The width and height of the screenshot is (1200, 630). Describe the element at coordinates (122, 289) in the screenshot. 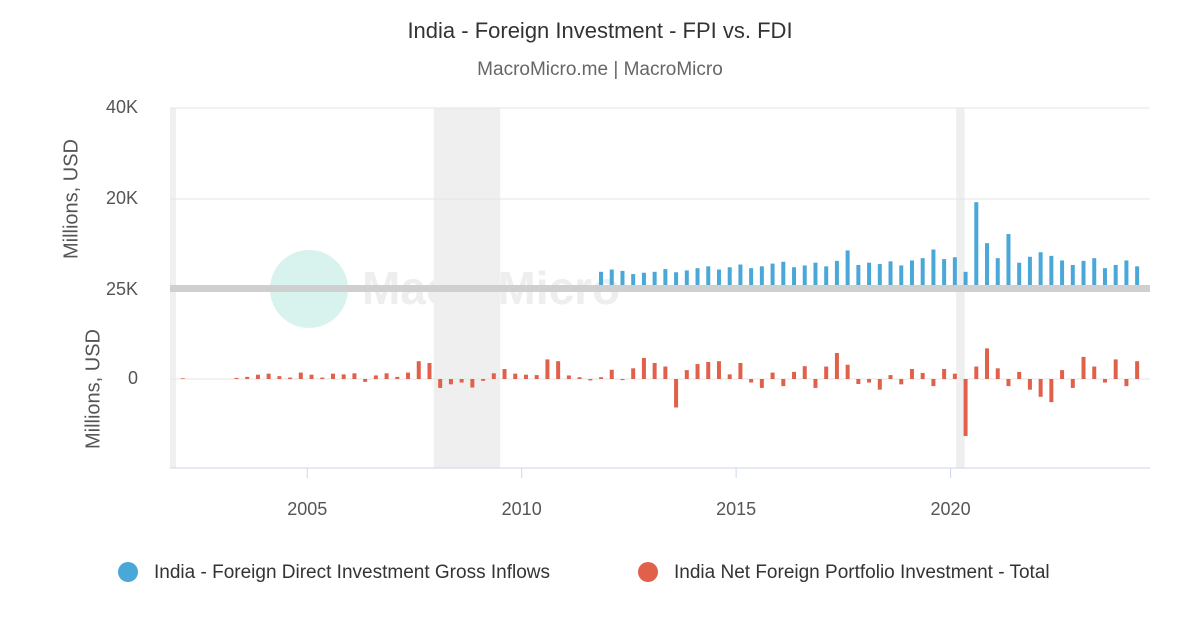

I see `y-tick-label: 25K` at that location.